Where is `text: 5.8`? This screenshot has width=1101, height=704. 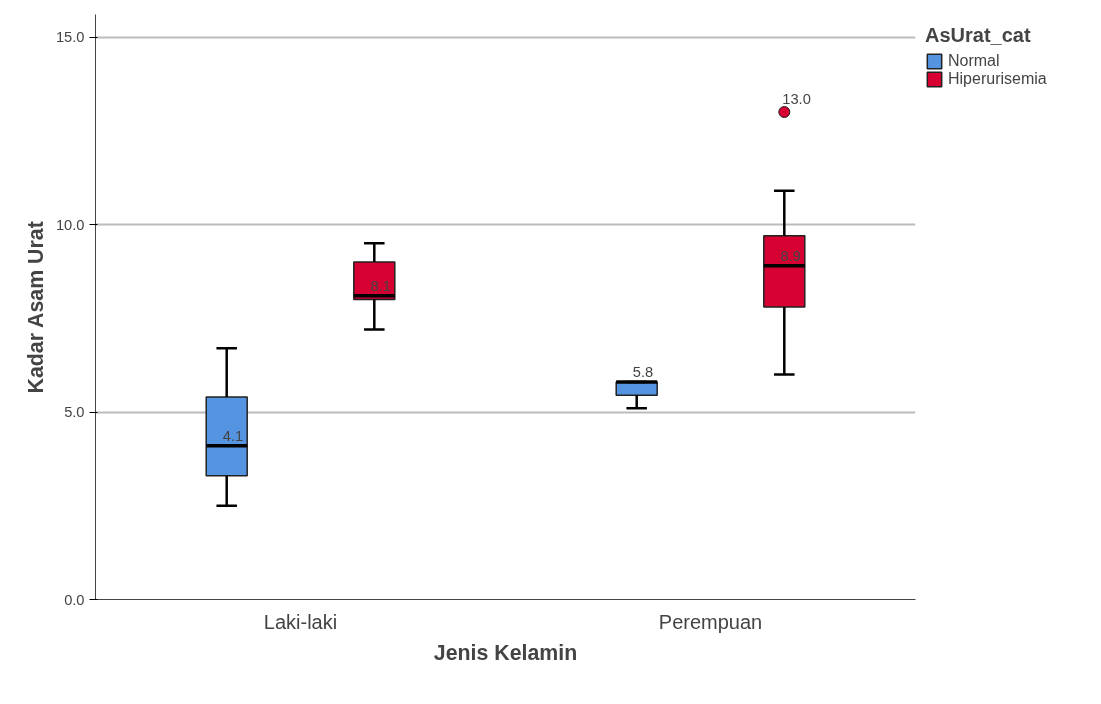 text: 5.8 is located at coordinates (643, 372).